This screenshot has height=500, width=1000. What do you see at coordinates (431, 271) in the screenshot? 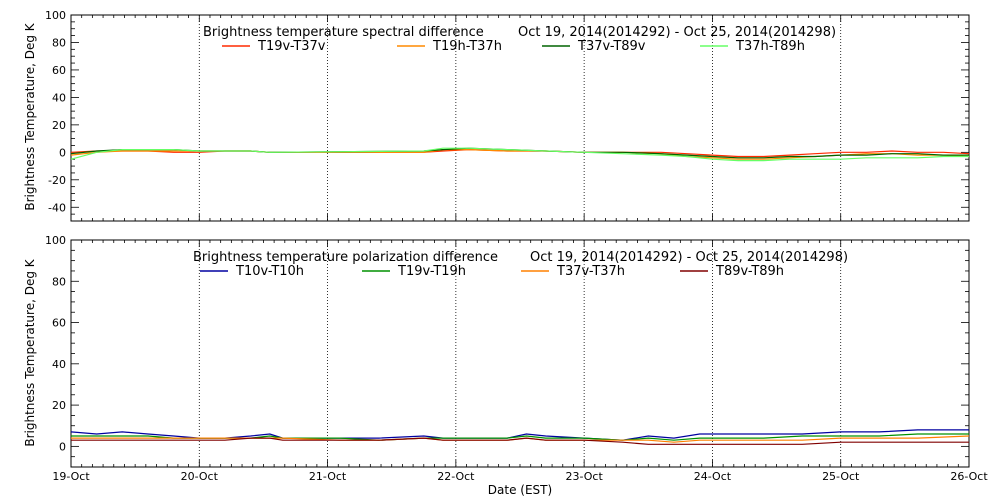
I see `legend-label: T19v-T19h` at bounding box center [431, 271].